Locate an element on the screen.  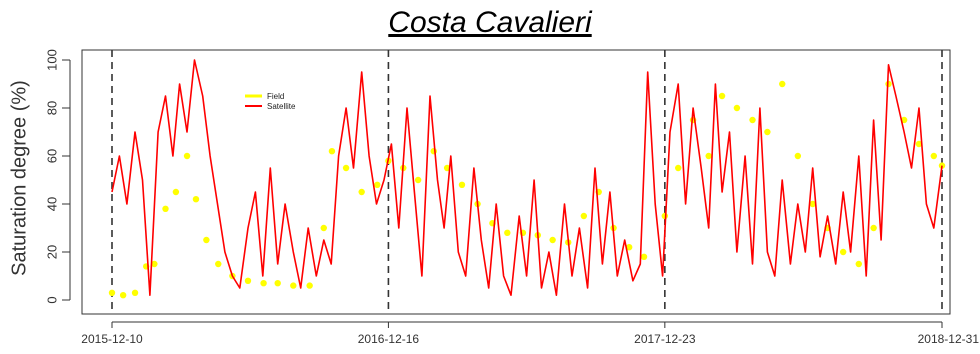
legend-box is located at coordinates (271, 99).